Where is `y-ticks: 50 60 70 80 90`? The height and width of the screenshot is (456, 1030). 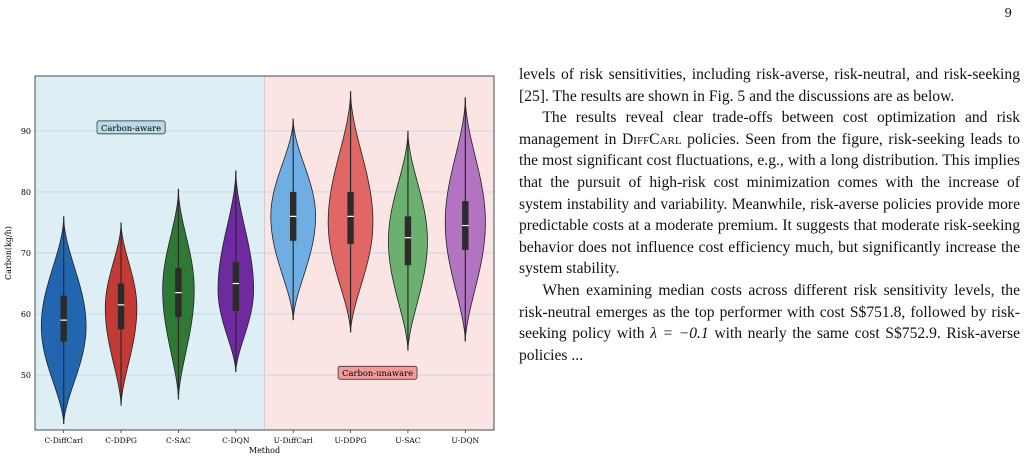 y-ticks: 50 60 70 80 90 is located at coordinates (26, 253).